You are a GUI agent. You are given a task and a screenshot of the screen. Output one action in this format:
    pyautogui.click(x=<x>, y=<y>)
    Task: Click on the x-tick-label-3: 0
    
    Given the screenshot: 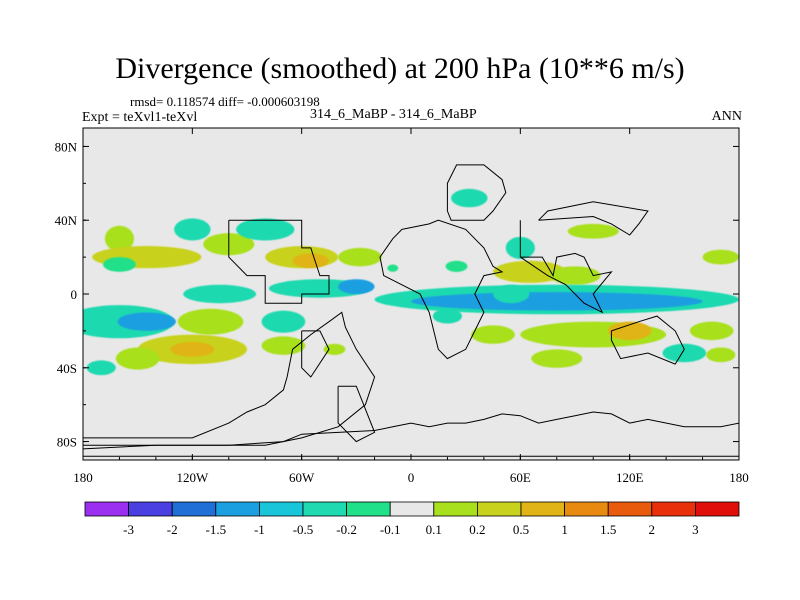 What is the action you would take?
    pyautogui.click(x=411, y=477)
    